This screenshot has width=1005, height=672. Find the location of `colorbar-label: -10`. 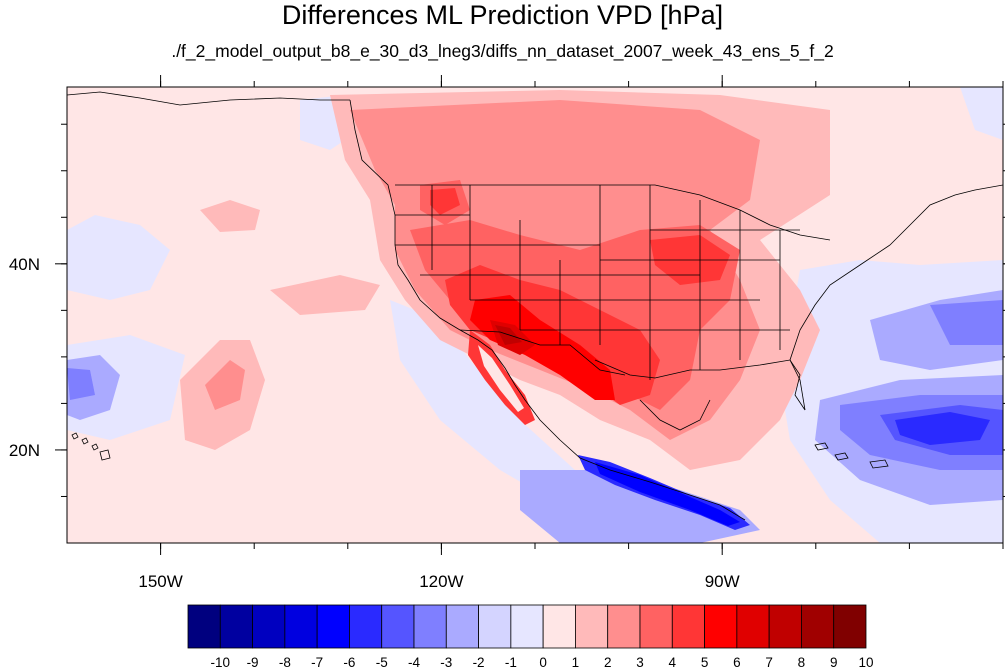

colorbar-label: -10 is located at coordinates (221, 662).